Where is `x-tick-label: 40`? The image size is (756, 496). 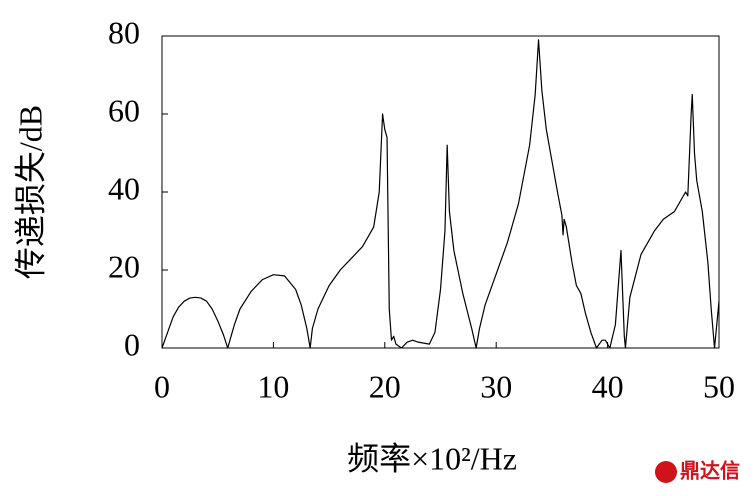
x-tick-label: 40 is located at coordinates (608, 386).